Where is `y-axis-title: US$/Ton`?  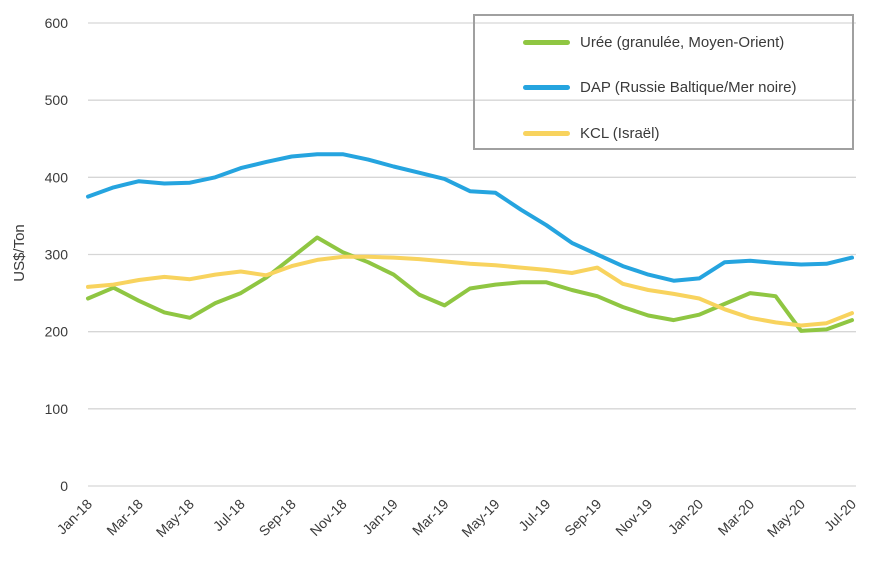 y-axis-title: US$/Ton is located at coordinates (19, 253).